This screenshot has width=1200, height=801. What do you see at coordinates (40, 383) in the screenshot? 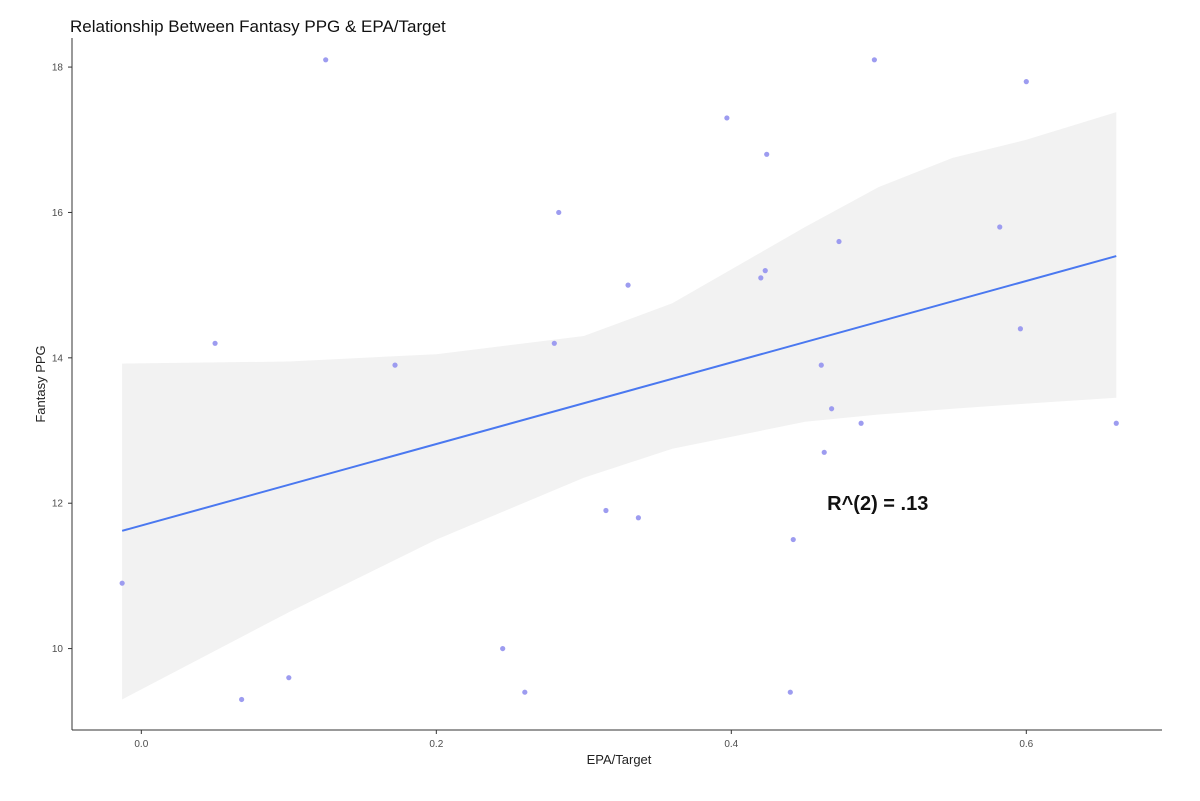
I see `y-axis-label: Fantasy PPG` at bounding box center [40, 383].